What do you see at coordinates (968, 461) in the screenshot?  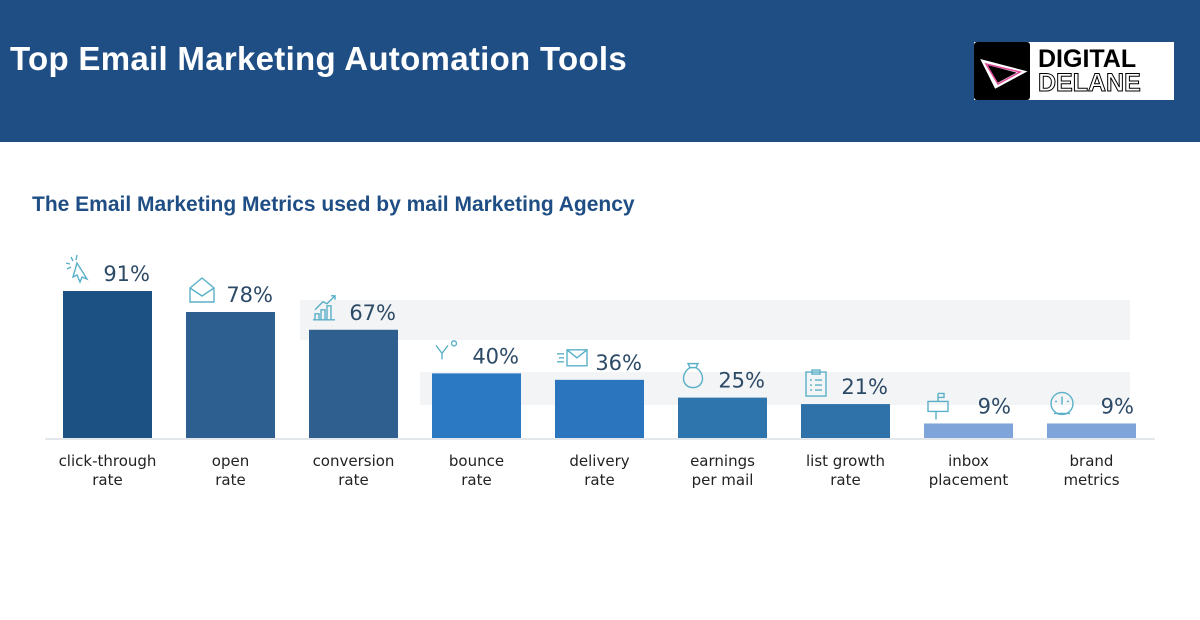 I see `category-label-line: inbox` at bounding box center [968, 461].